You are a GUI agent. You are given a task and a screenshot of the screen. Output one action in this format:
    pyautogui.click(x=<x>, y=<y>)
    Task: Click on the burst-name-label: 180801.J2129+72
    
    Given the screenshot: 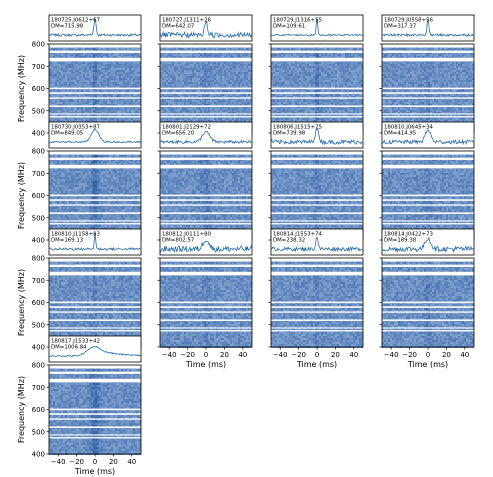 What is the action you would take?
    pyautogui.click(x=186, y=128)
    